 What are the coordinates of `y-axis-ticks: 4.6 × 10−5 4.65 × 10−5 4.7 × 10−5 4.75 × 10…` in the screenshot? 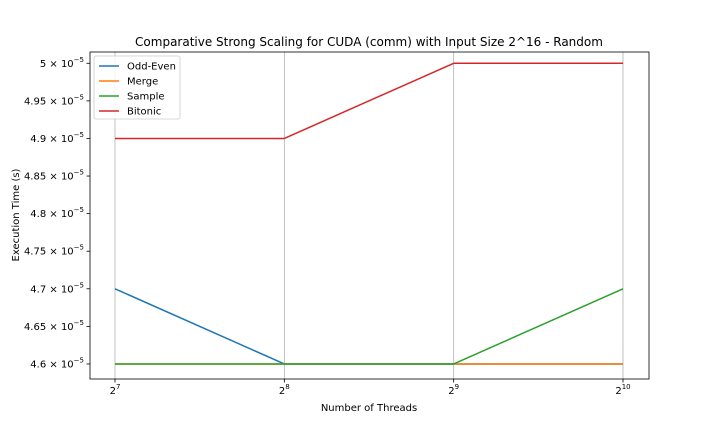 It's located at (57, 213).